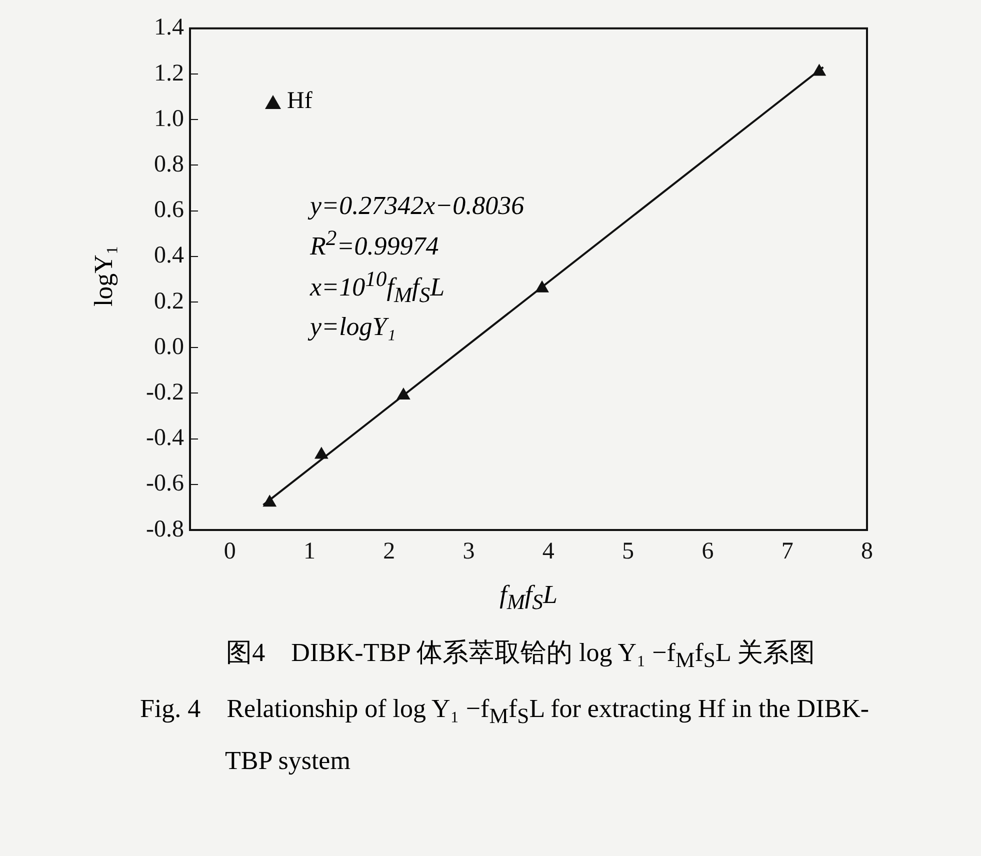 This screenshot has height=856, width=981. Describe the element at coordinates (787, 551) in the screenshot. I see `x-tick-label: 7` at that location.